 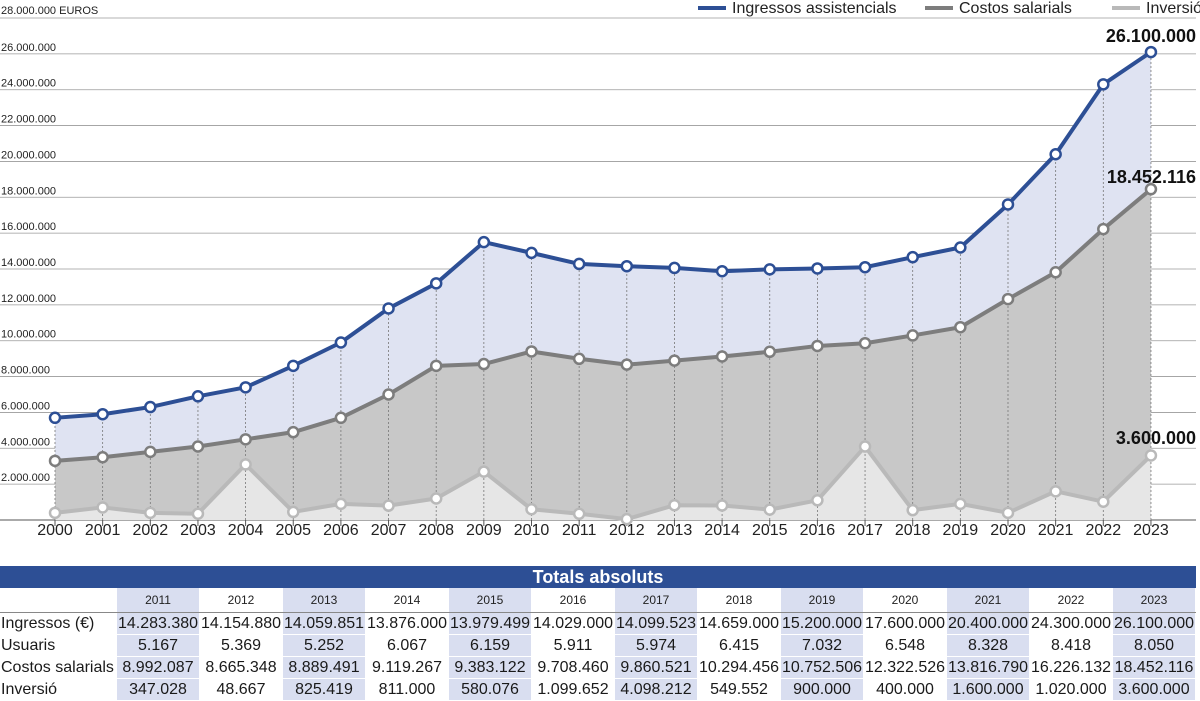 I want to click on table-cell: 825.419, so click(x=324, y=689).